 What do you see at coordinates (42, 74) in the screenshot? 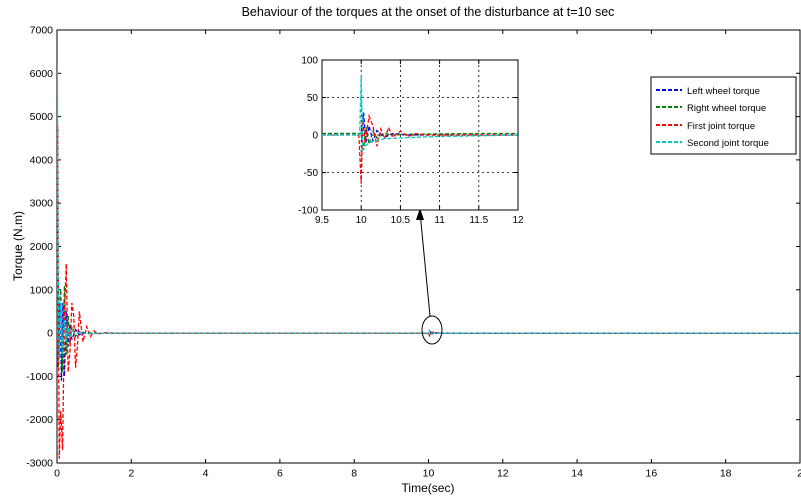
I see `main-y-tick-label: 6000` at bounding box center [42, 74].